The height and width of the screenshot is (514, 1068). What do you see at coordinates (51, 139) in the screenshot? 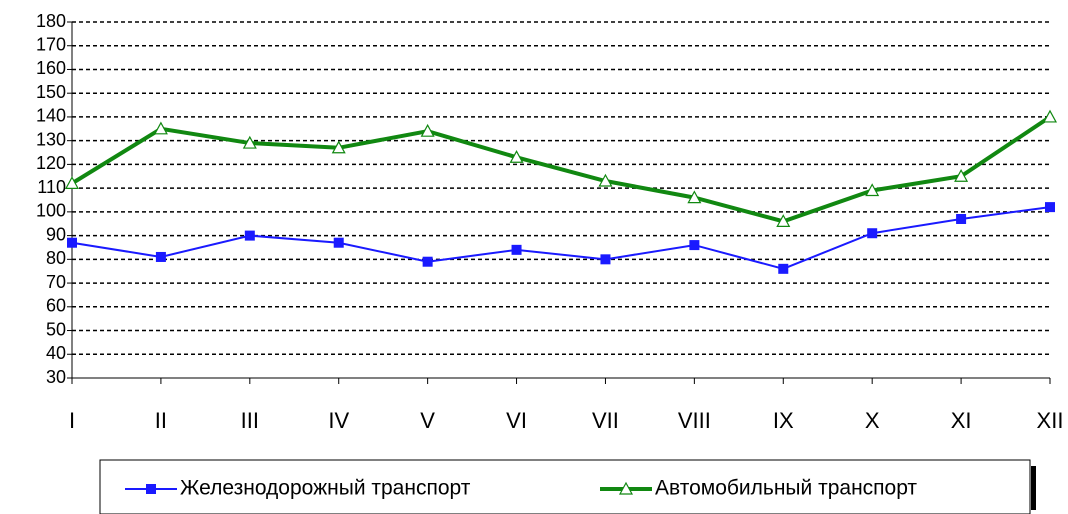
I see `y-tick-label: 130` at bounding box center [51, 139].